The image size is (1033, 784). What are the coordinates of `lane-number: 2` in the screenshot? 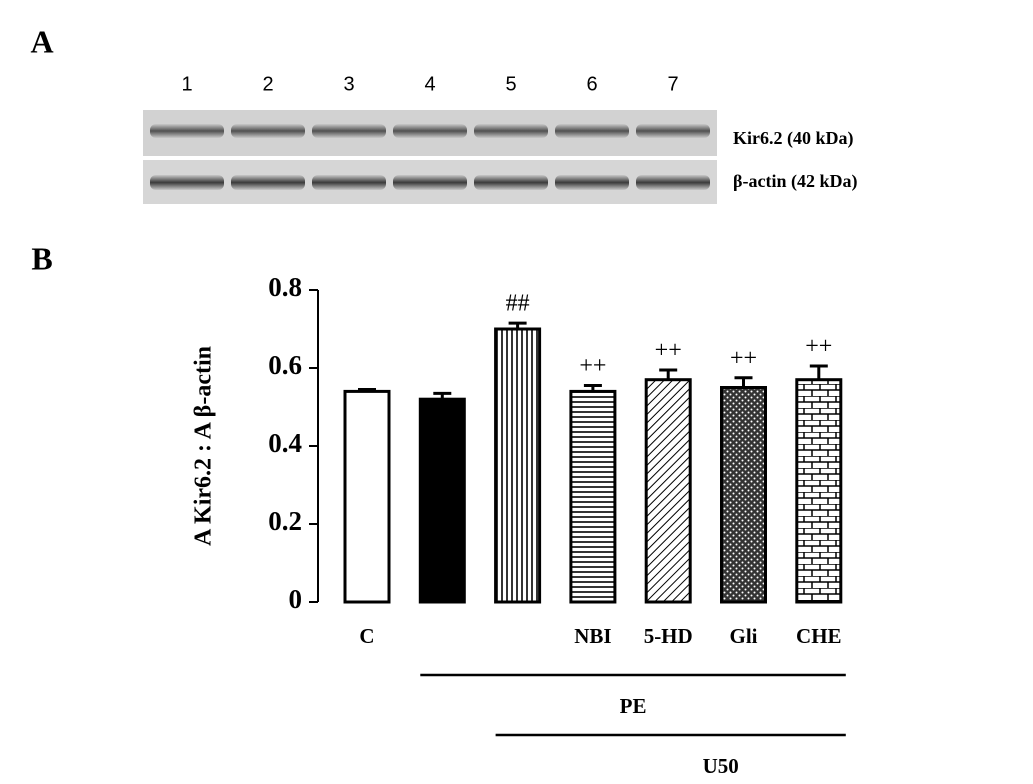 It's located at (267, 84).